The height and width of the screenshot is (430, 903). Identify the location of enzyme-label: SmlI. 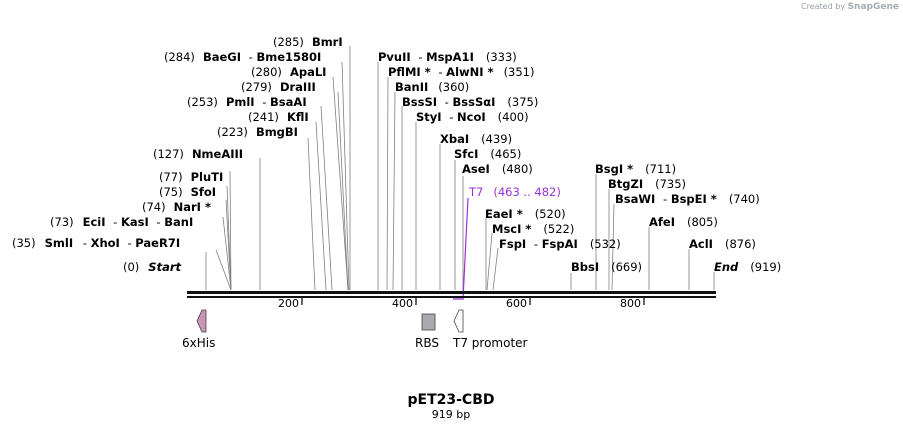
(59, 243).